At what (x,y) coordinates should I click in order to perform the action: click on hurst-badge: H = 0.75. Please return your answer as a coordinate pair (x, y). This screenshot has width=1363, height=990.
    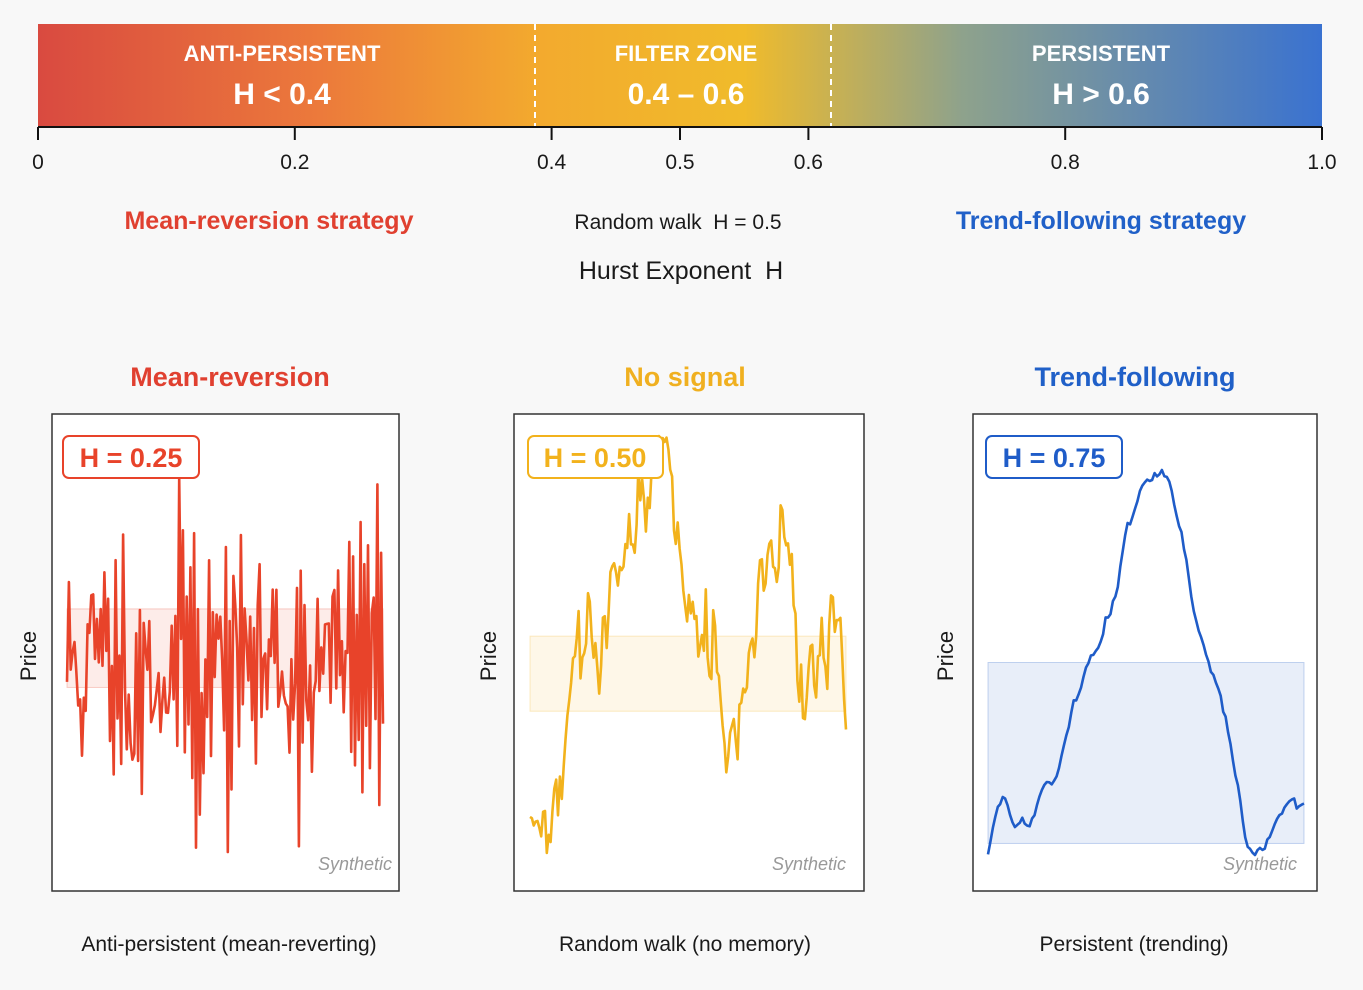
    Looking at the image, I should click on (1054, 458).